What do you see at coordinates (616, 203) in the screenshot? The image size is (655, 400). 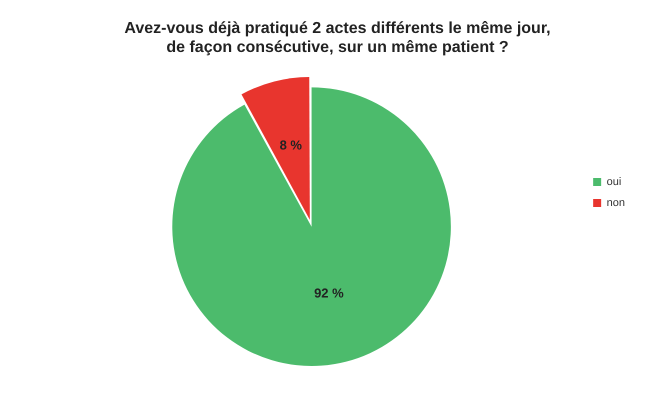 I see `legend-label: non` at bounding box center [616, 203].